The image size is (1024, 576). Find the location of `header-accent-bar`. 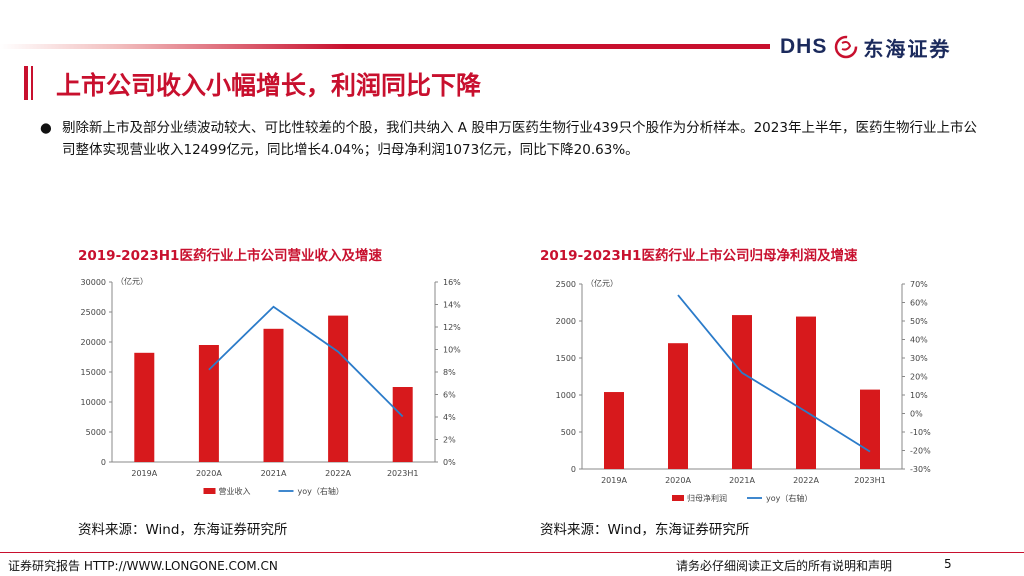

header-accent-bar is located at coordinates (385, 46).